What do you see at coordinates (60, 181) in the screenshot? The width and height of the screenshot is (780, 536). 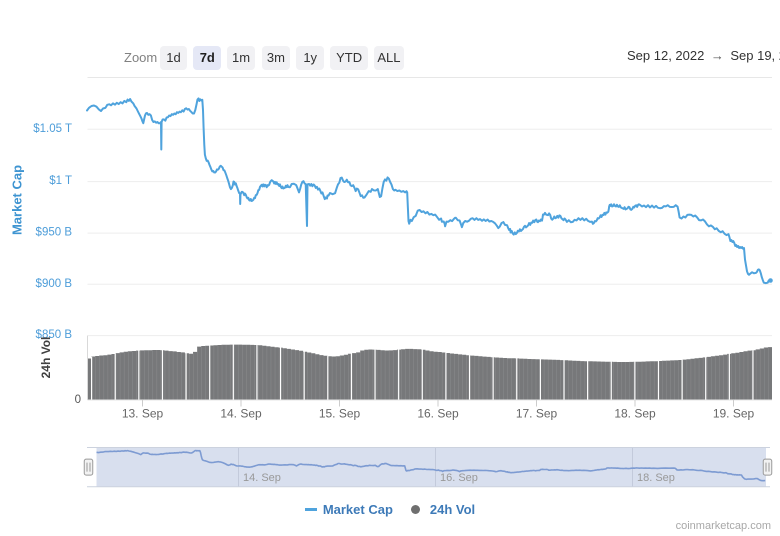 I see `svg-text: $1 T` at bounding box center [60, 181].